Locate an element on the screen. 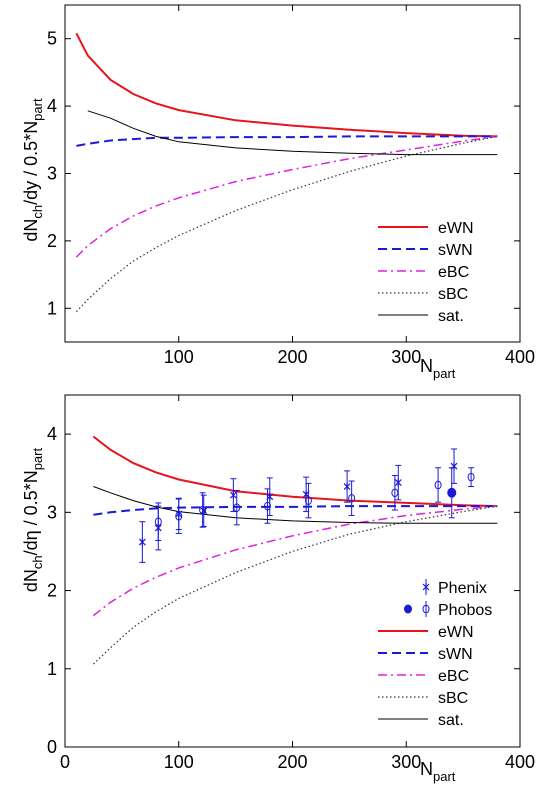  legend-swatch-open-circle is located at coordinates (426, 609).